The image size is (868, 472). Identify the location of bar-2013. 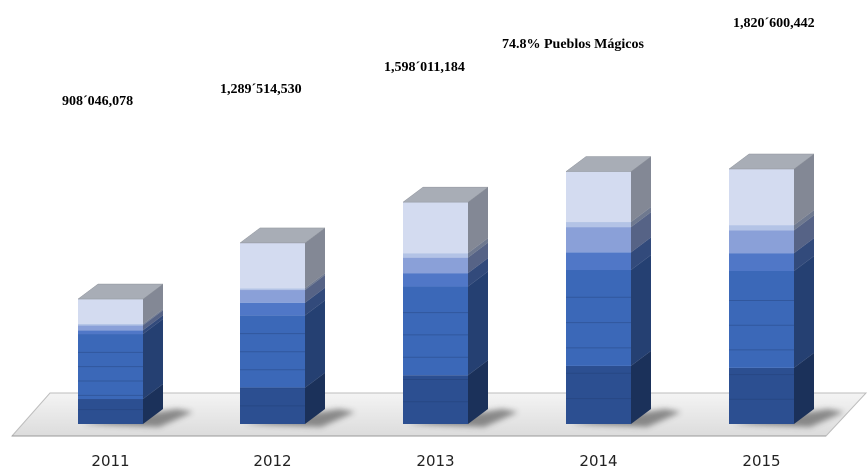
(460, 306).